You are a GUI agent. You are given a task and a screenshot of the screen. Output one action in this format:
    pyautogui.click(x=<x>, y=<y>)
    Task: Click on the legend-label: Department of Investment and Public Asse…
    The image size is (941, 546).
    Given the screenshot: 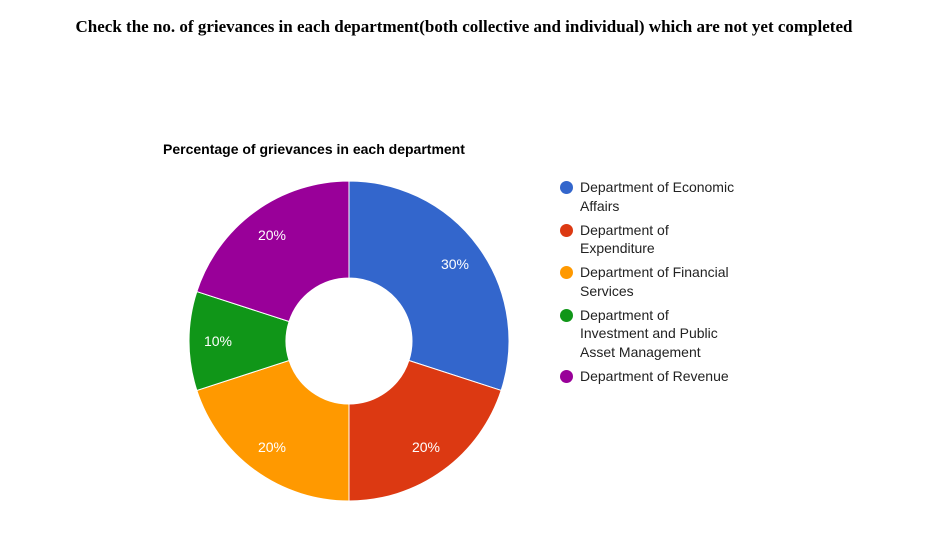 What is the action you would take?
    pyautogui.click(x=649, y=333)
    